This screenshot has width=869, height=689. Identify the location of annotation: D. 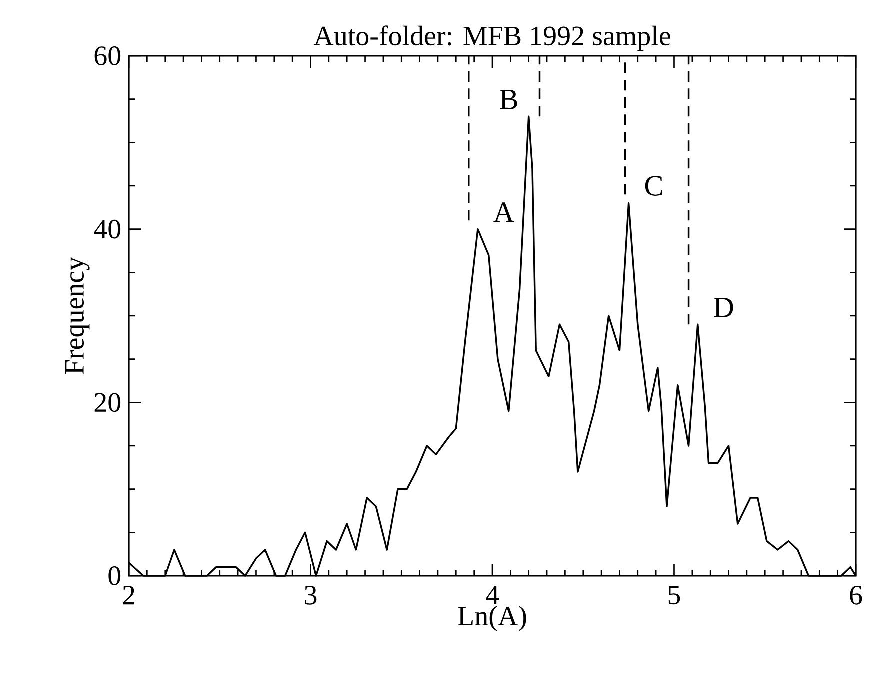
(724, 308).